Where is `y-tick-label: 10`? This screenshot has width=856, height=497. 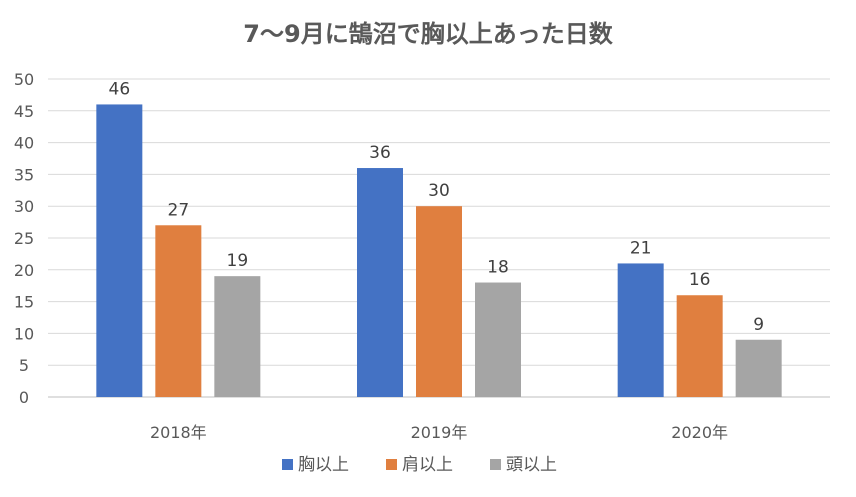 y-tick-label: 10 is located at coordinates (24, 333).